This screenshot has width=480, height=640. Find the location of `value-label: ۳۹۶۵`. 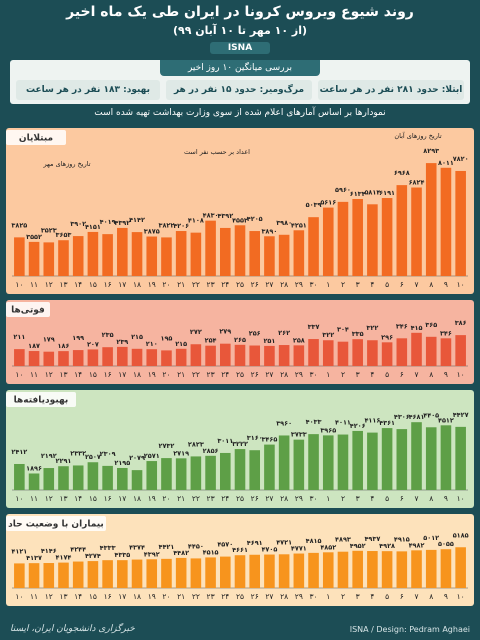

value-label: ۳۹۶۵ is located at coordinates (328, 430).